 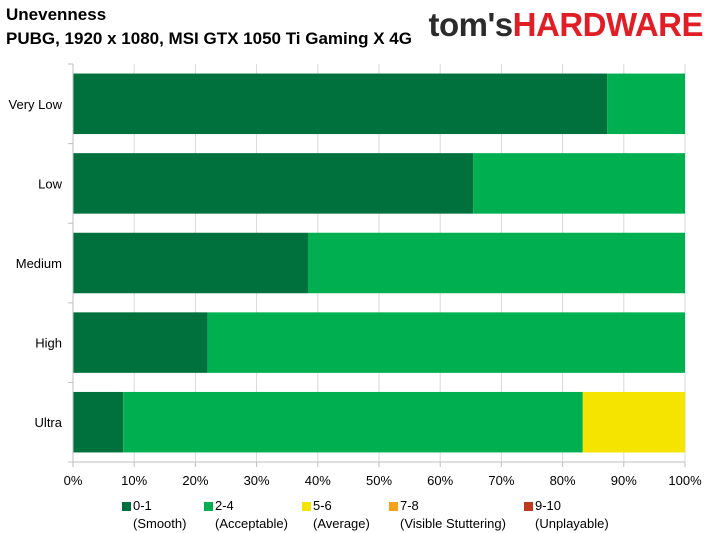 I want to click on y-category-label: High, so click(x=48, y=343).